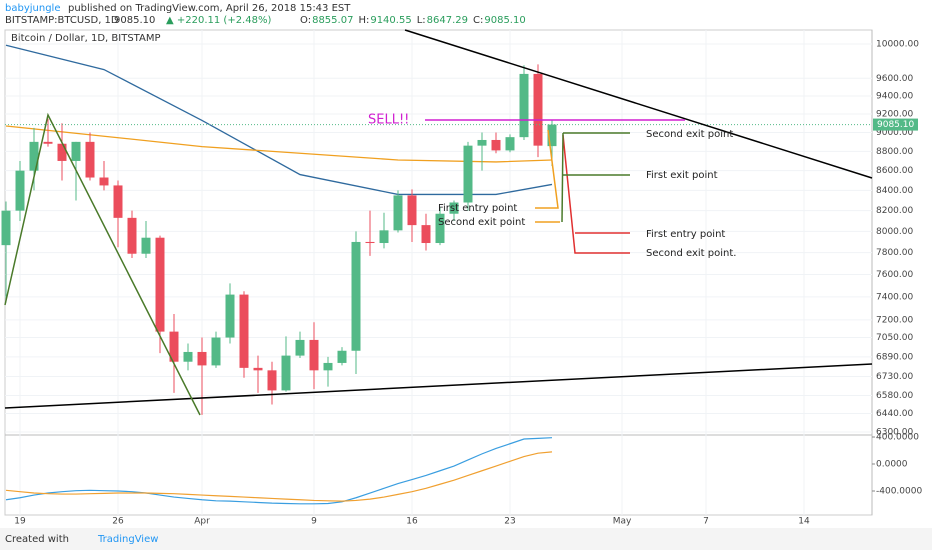 The width and height of the screenshot is (932, 550). Describe the element at coordinates (706, 522) in the screenshot. I see `x-tick-label: 7` at that location.